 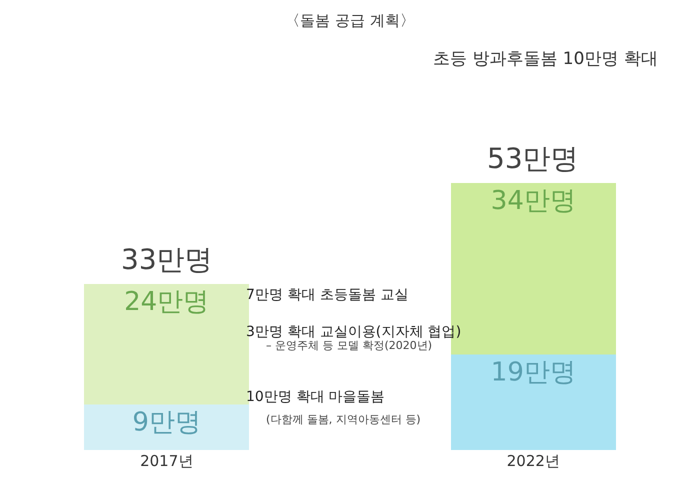 I want to click on data-label: 34만명, so click(x=533, y=201).